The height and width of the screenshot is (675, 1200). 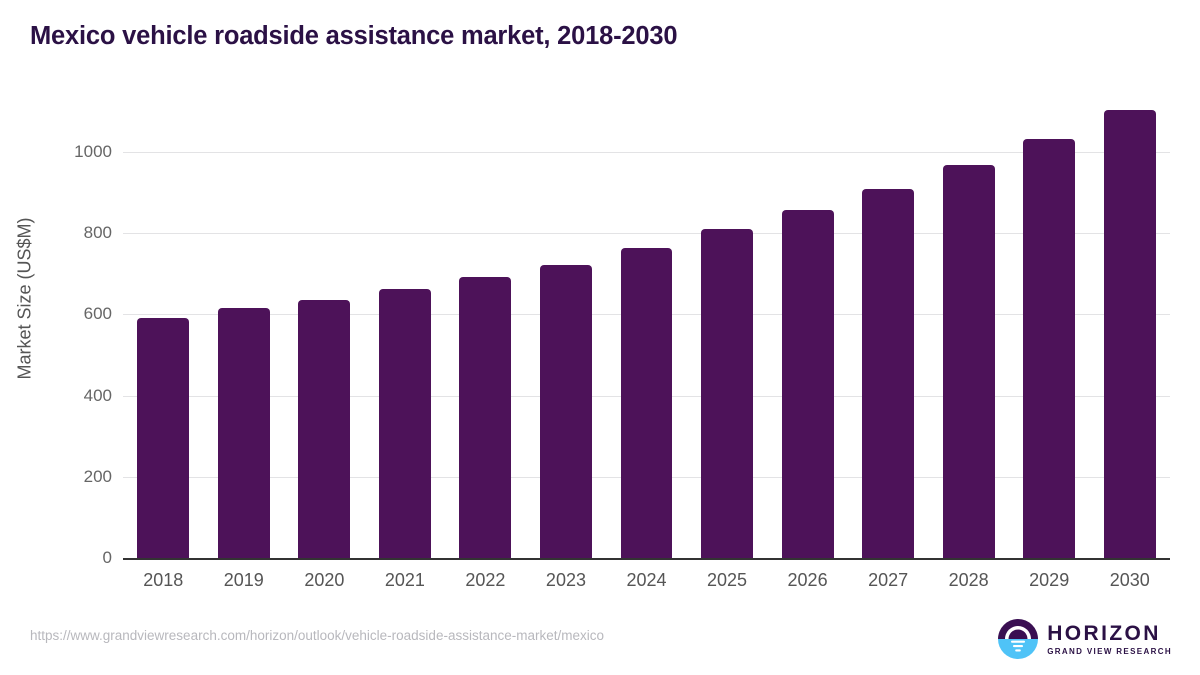 What do you see at coordinates (968, 361) in the screenshot?
I see `bar-2028` at bounding box center [968, 361].